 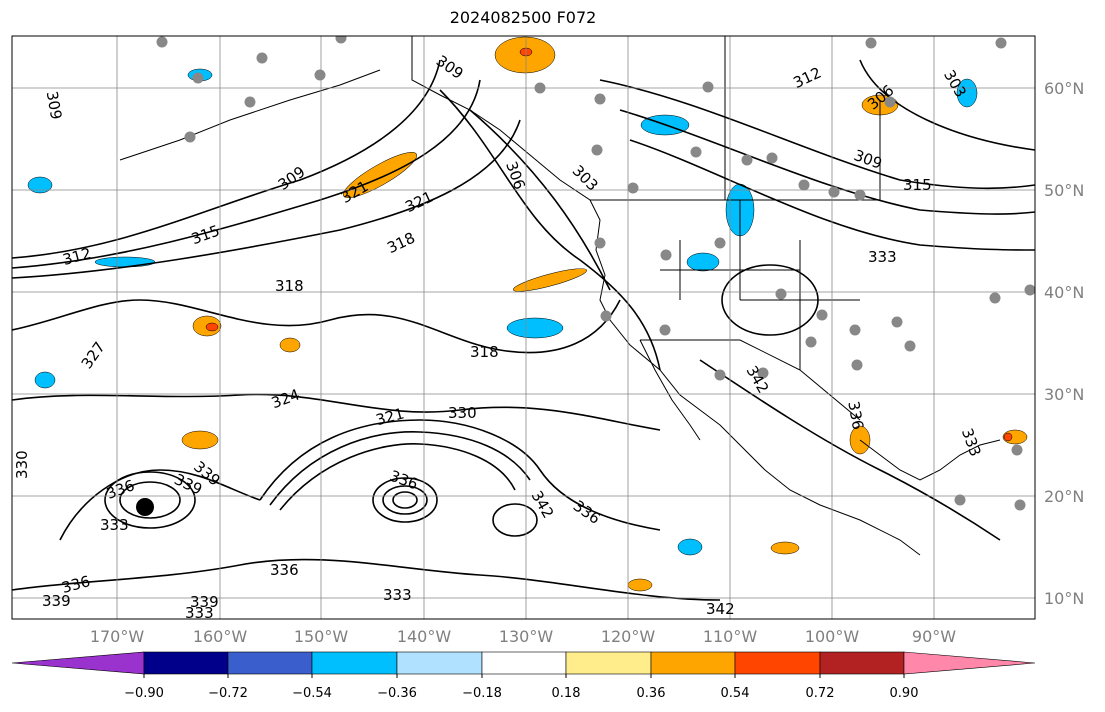 I want to click on lon-label: 110°W, so click(x=730, y=636).